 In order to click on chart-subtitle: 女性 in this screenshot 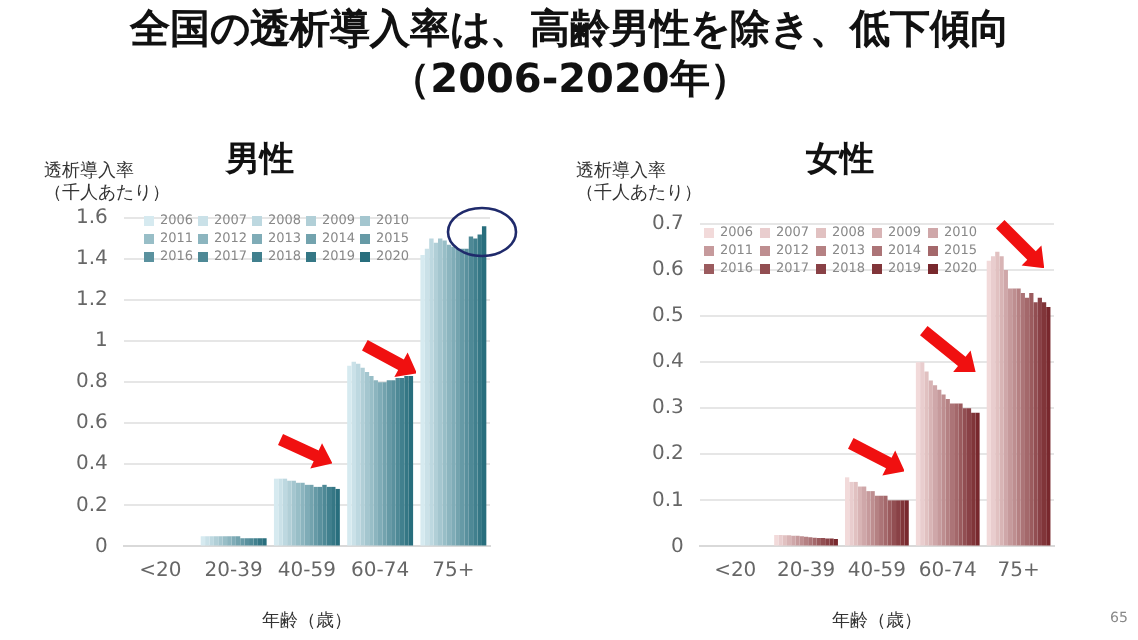, I will do `click(840, 160)`.